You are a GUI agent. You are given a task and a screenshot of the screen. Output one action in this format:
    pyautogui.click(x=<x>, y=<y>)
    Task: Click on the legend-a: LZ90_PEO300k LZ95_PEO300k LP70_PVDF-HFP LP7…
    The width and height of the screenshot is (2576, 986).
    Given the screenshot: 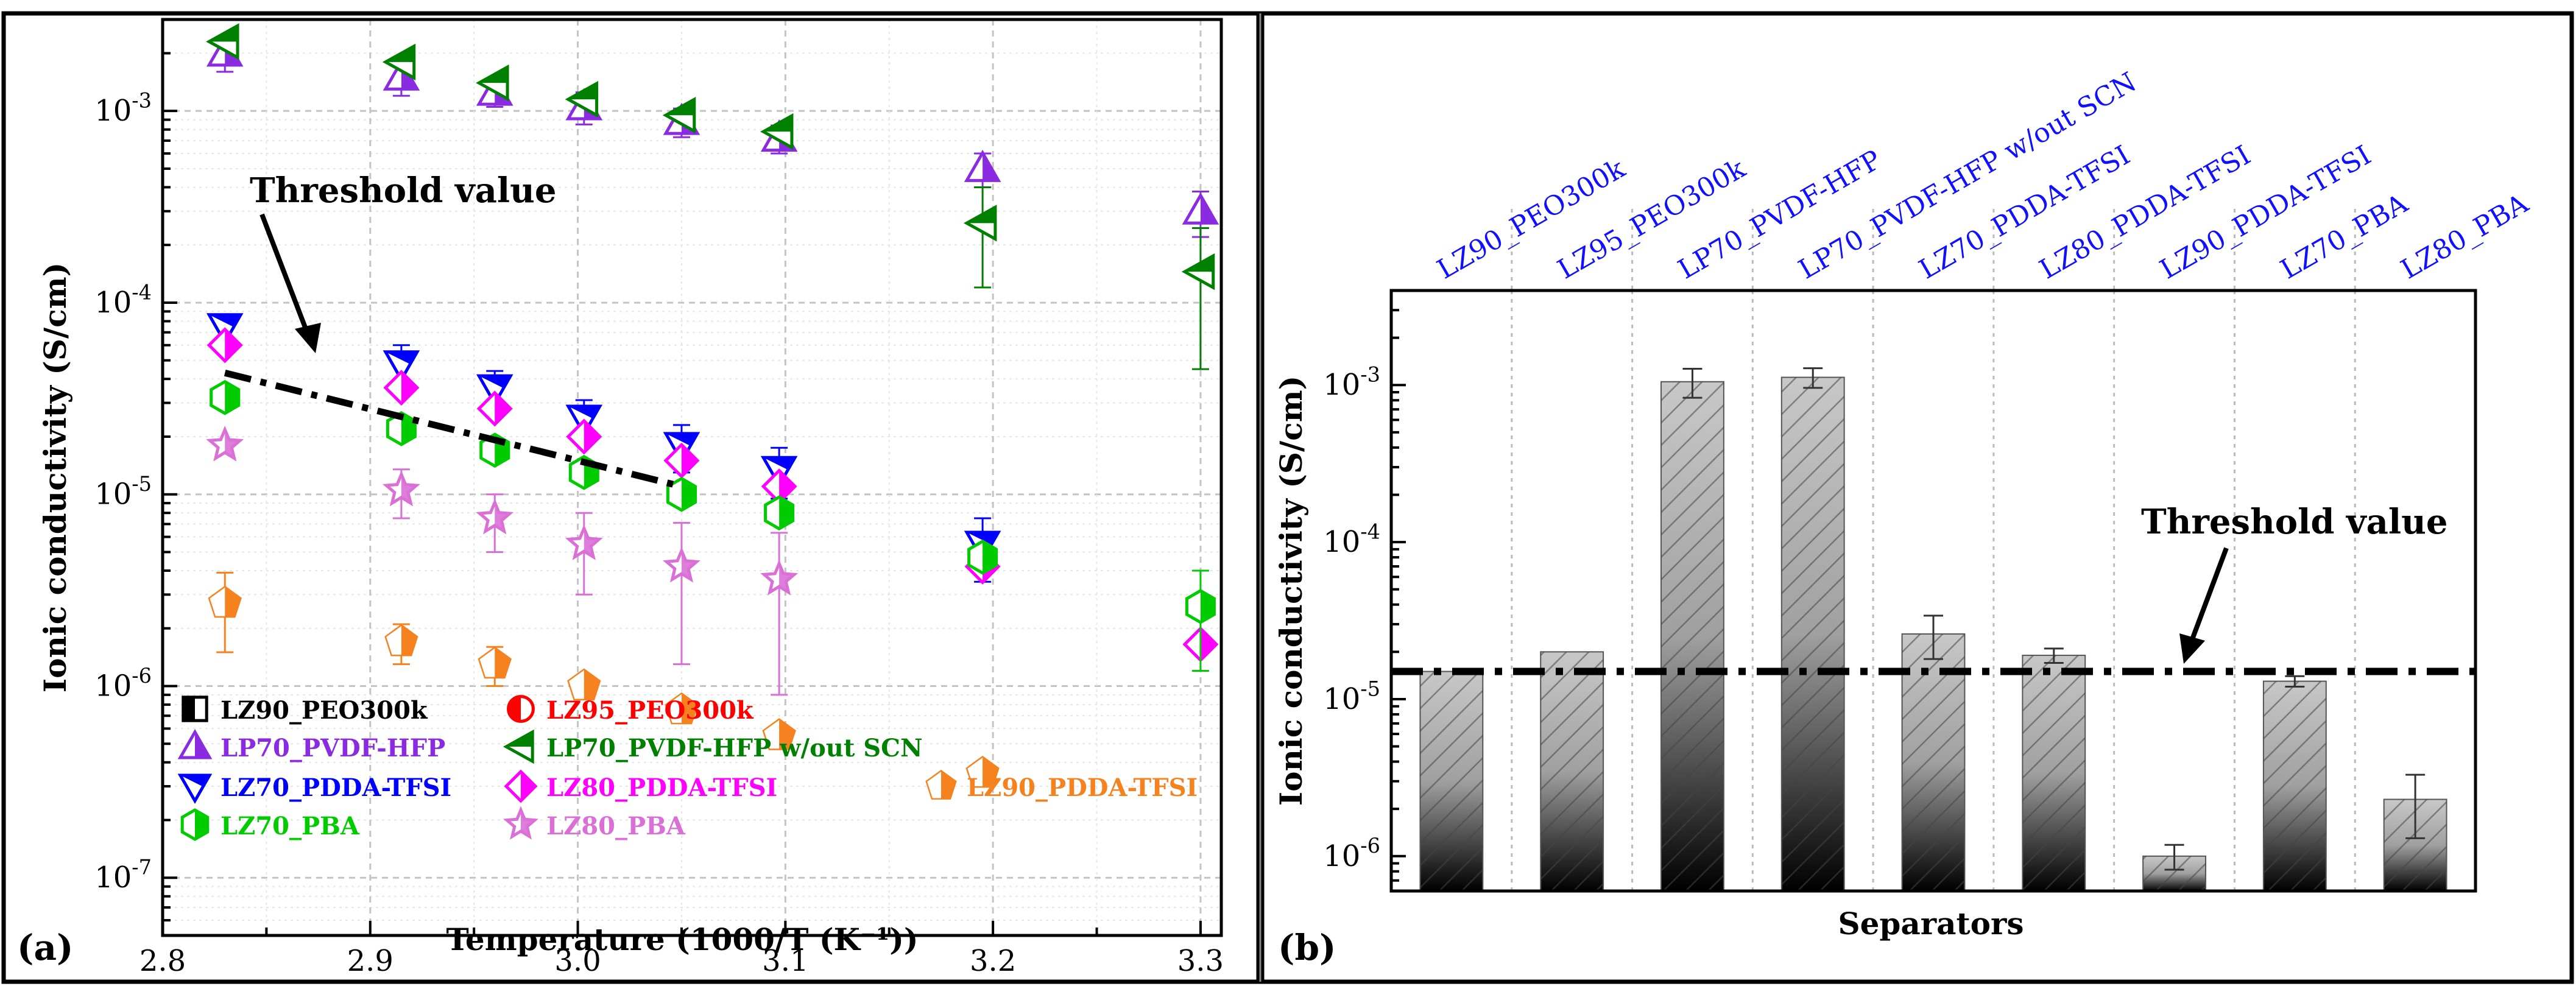 What is the action you would take?
    pyautogui.click(x=687, y=768)
    